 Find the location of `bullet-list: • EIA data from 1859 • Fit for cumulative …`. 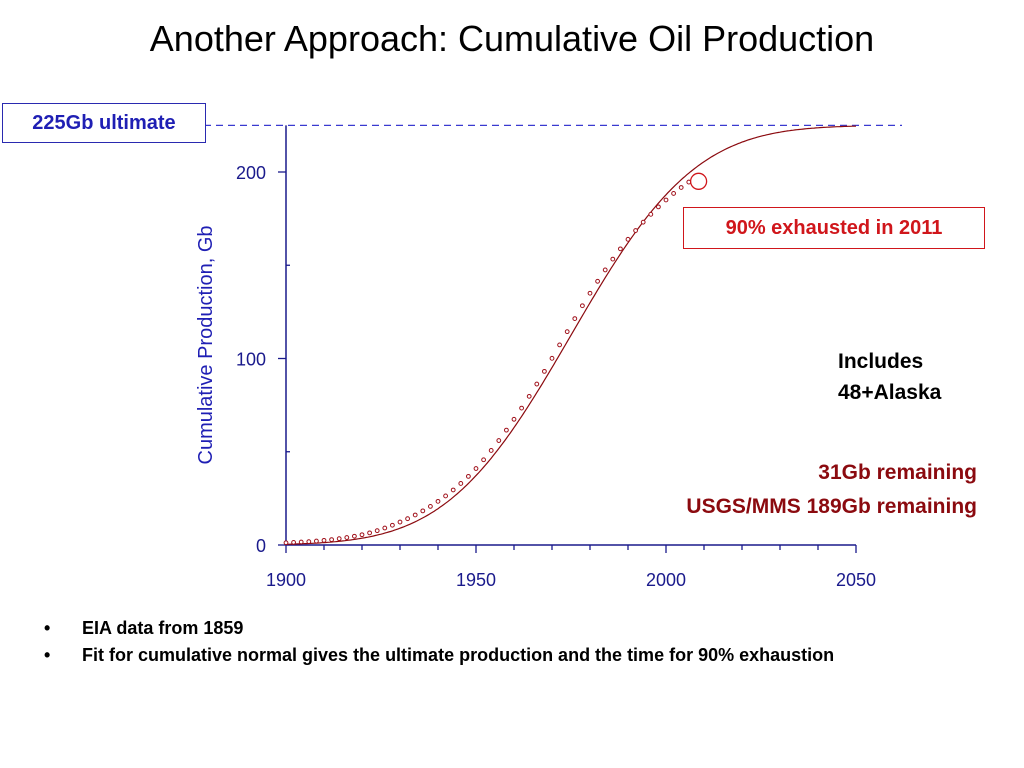

bullet-list: • EIA data from 1859 • Fit for cumulative … is located at coordinates (494, 645).